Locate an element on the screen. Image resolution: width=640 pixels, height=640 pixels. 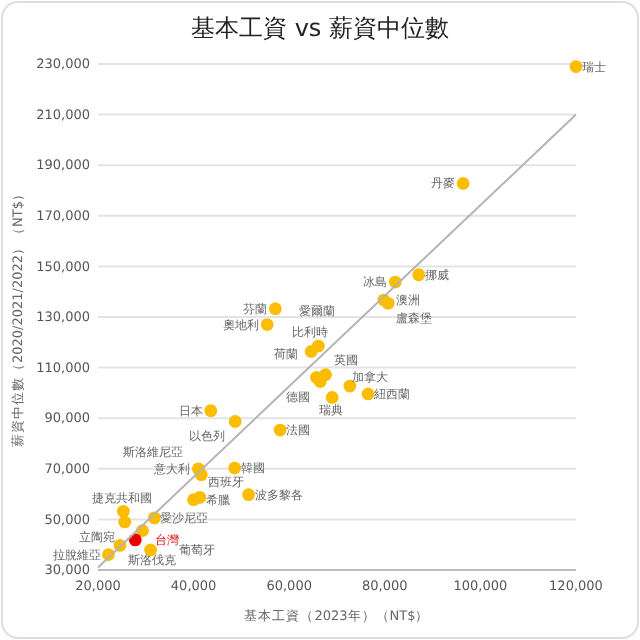
chart-title: 基本工資 vs 薪資中位數 is located at coordinates (320, 28).